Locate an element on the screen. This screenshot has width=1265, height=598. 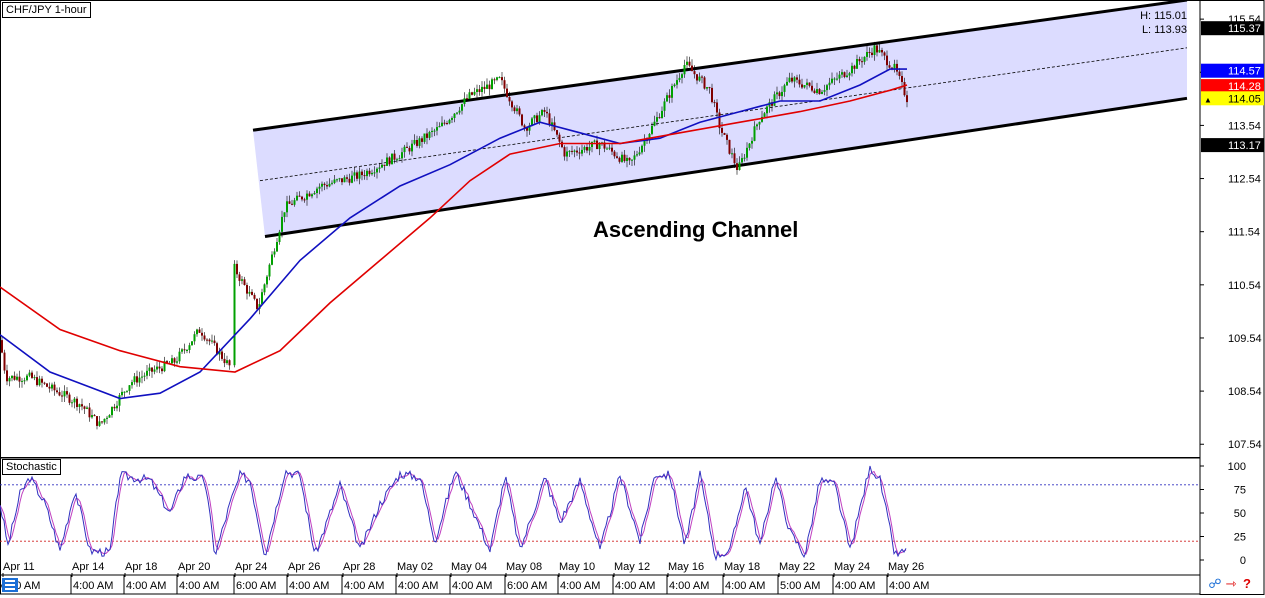
time-date-label: May 26 is located at coordinates (906, 567).